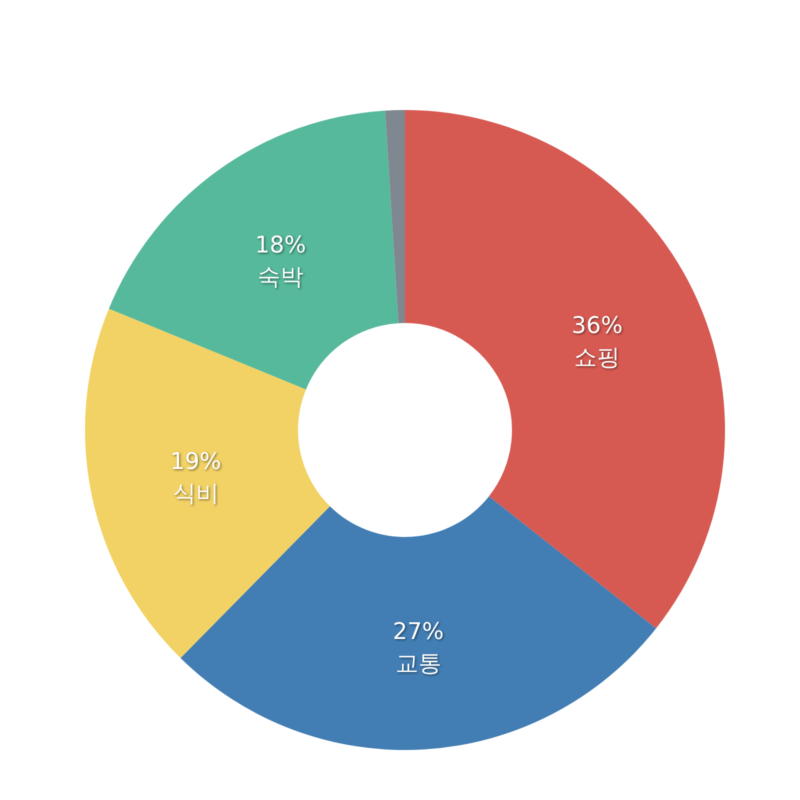 The image size is (800, 800). What do you see at coordinates (195, 493) in the screenshot?
I see `slice-label: 식비` at bounding box center [195, 493].